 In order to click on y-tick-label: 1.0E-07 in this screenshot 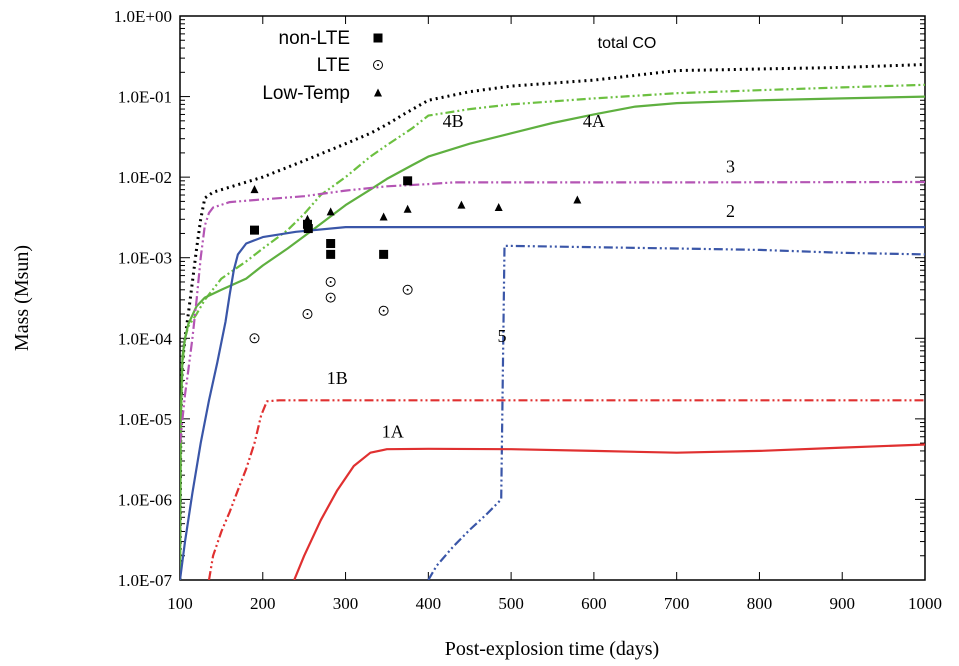, I will do `click(145, 580)`.